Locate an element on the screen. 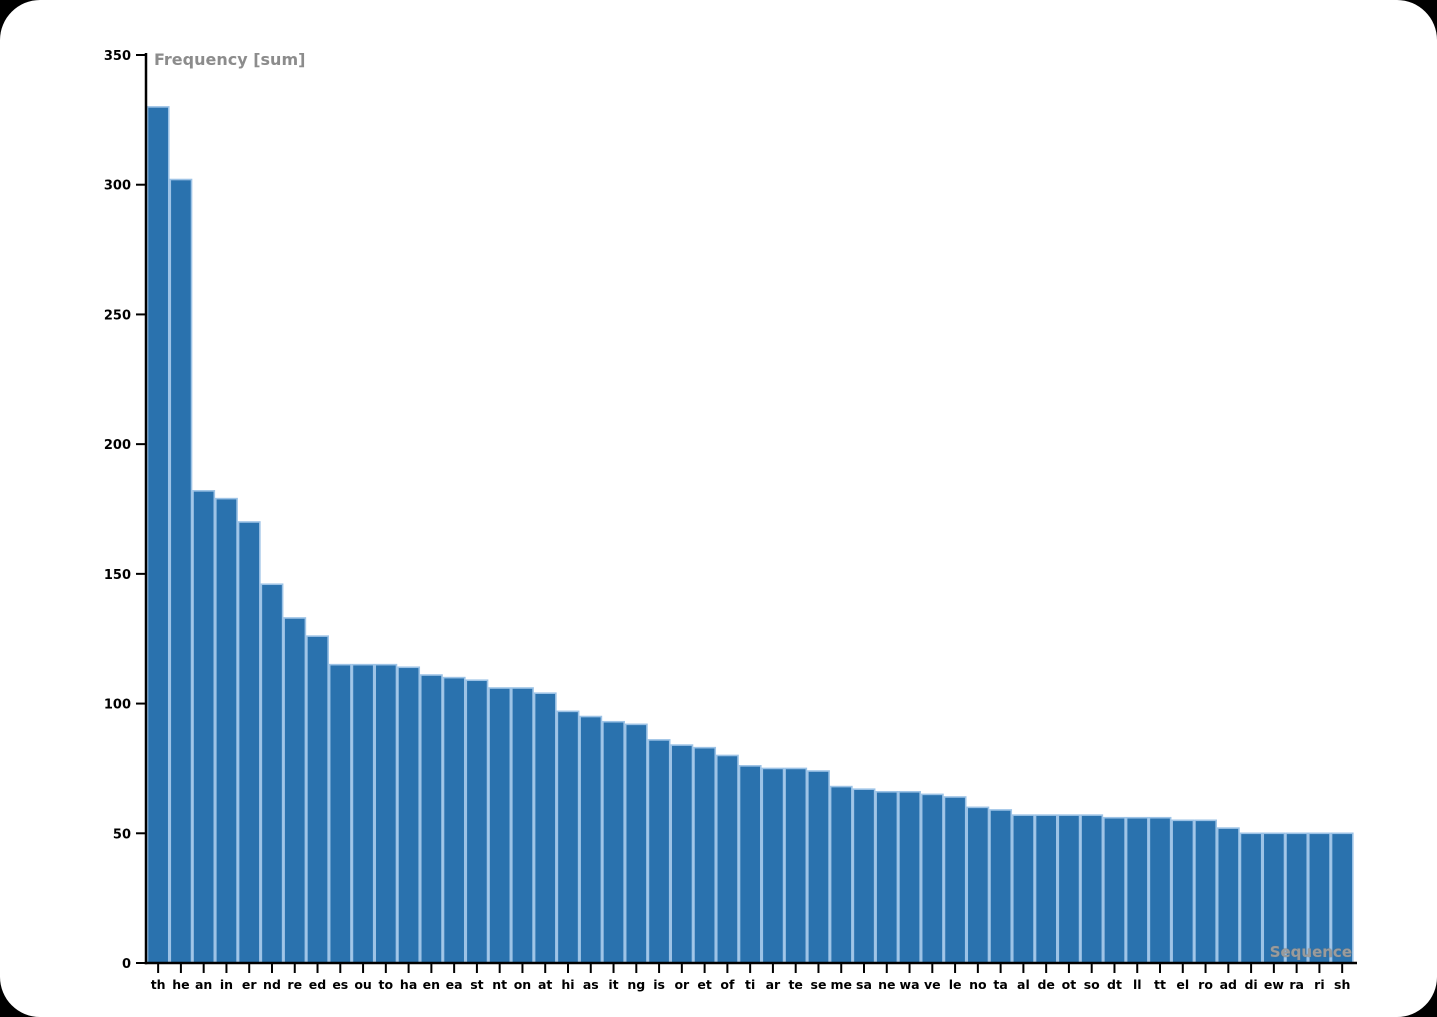 This screenshot has height=1017, width=1437. x-tick-label: nd is located at coordinates (272, 984).